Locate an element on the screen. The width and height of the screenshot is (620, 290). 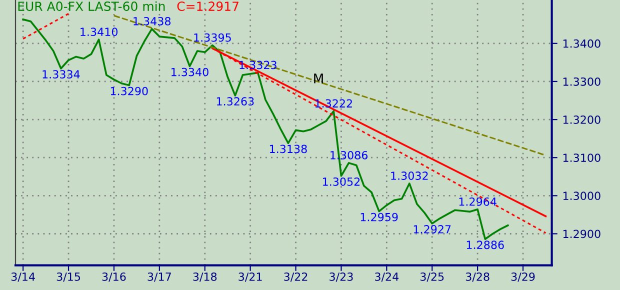
x-tick-label: 3/24 is located at coordinates (387, 277).